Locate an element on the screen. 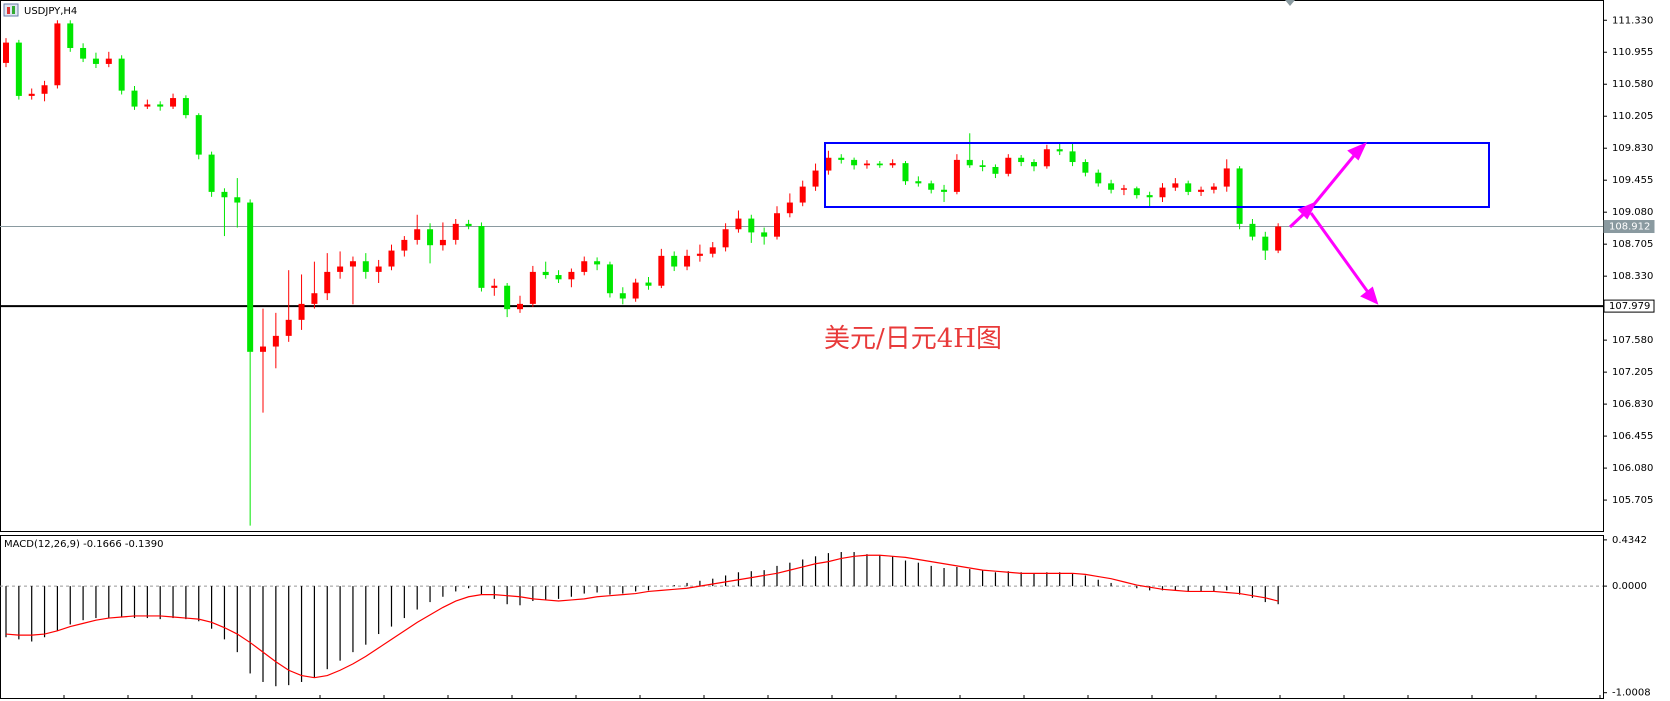 The width and height of the screenshot is (1670, 701). y-tick-label: 107.205 is located at coordinates (1632, 372).